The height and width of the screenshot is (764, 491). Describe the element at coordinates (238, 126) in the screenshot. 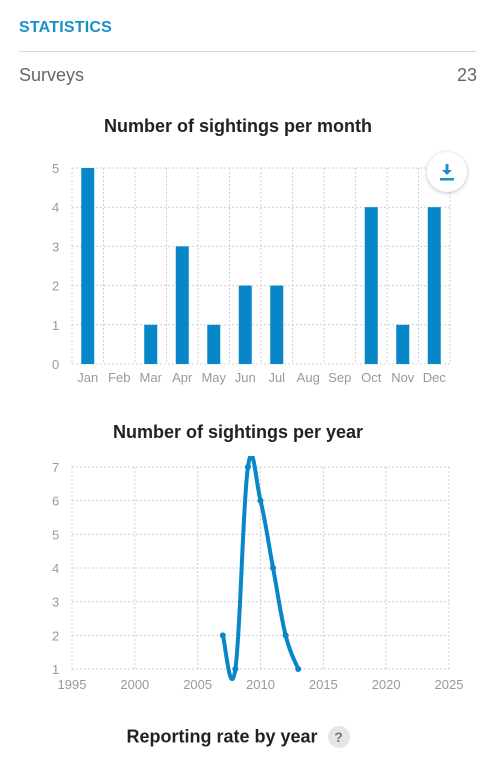

I see `month-chart-title: Number of sightings per month` at that location.